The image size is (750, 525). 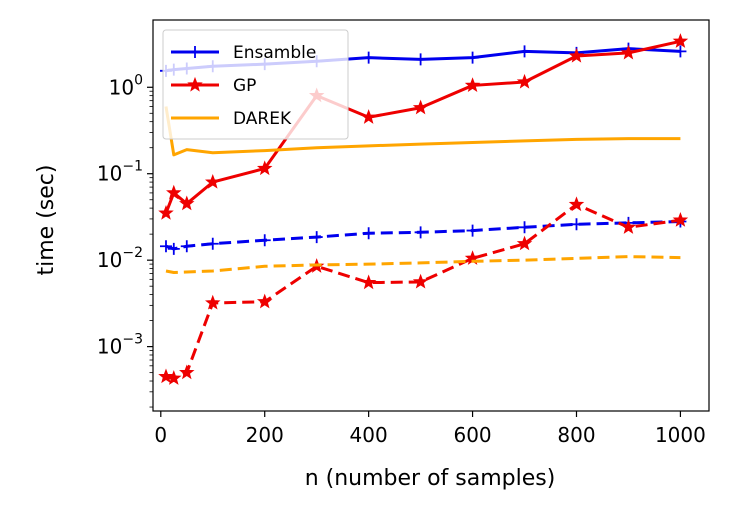 I want to click on legend-label: GP, so click(x=244, y=86).